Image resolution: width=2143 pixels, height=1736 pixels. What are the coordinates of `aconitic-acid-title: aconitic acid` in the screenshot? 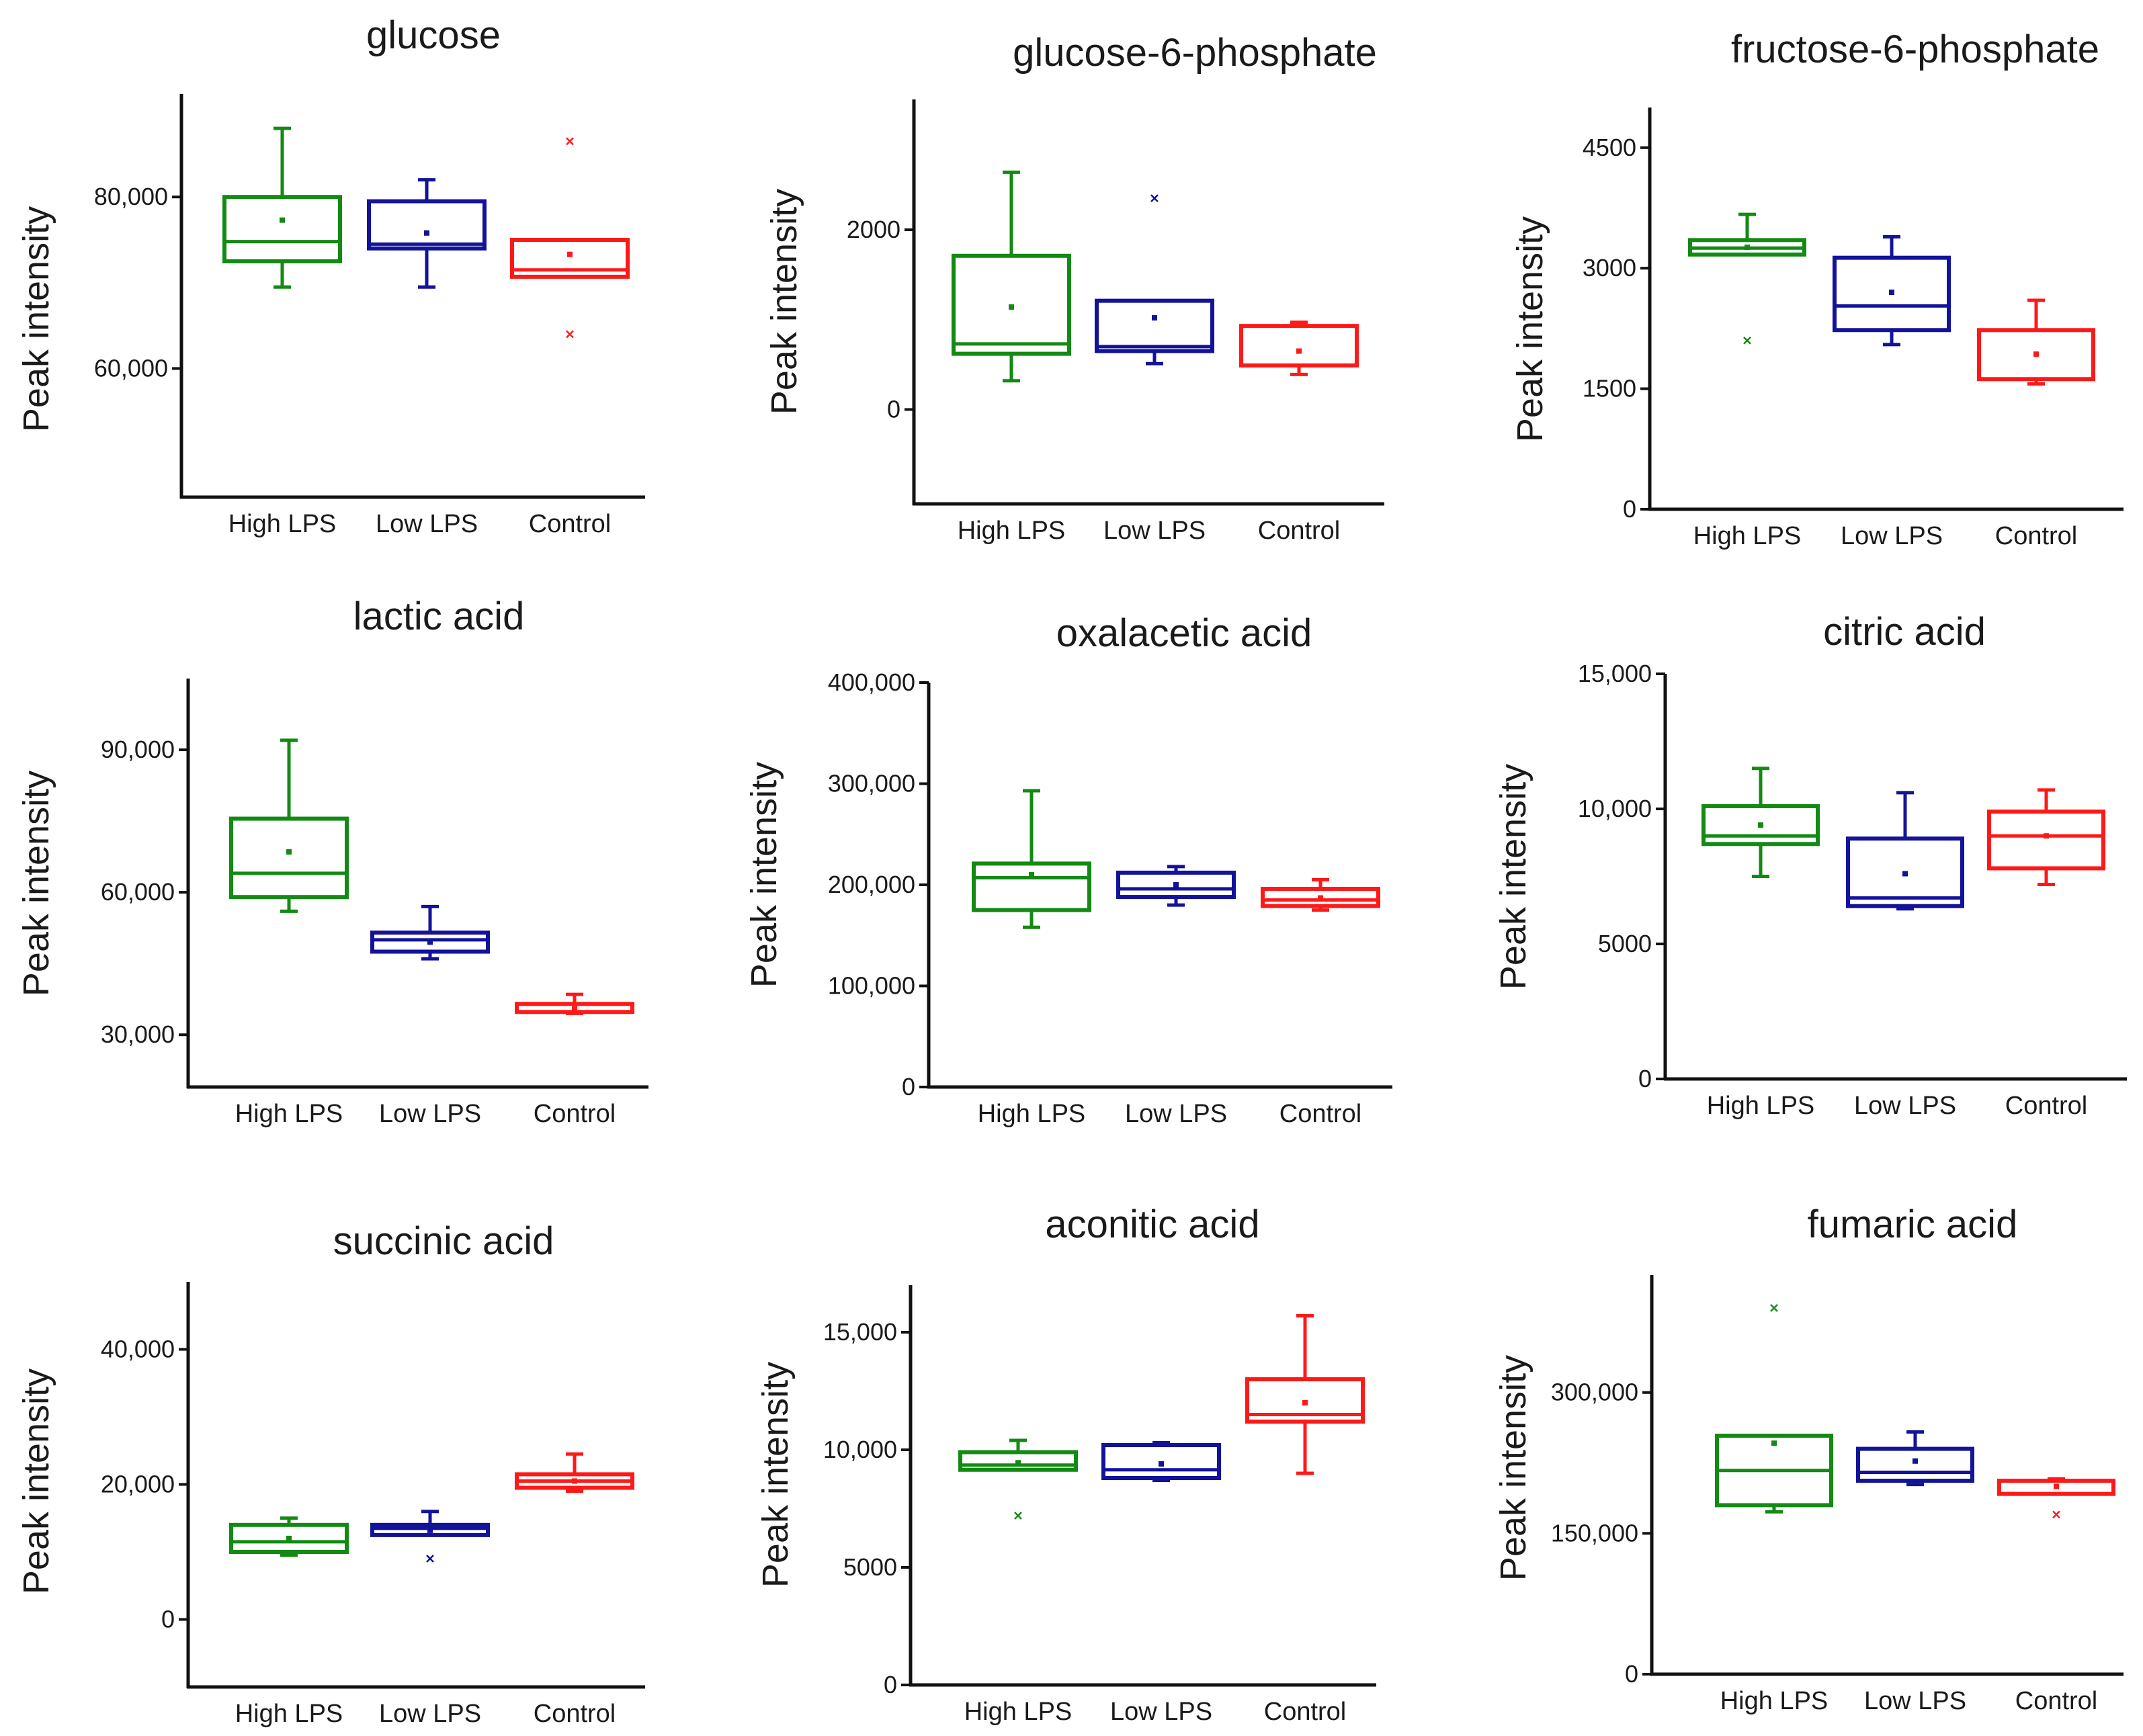 It's located at (1152, 1224).